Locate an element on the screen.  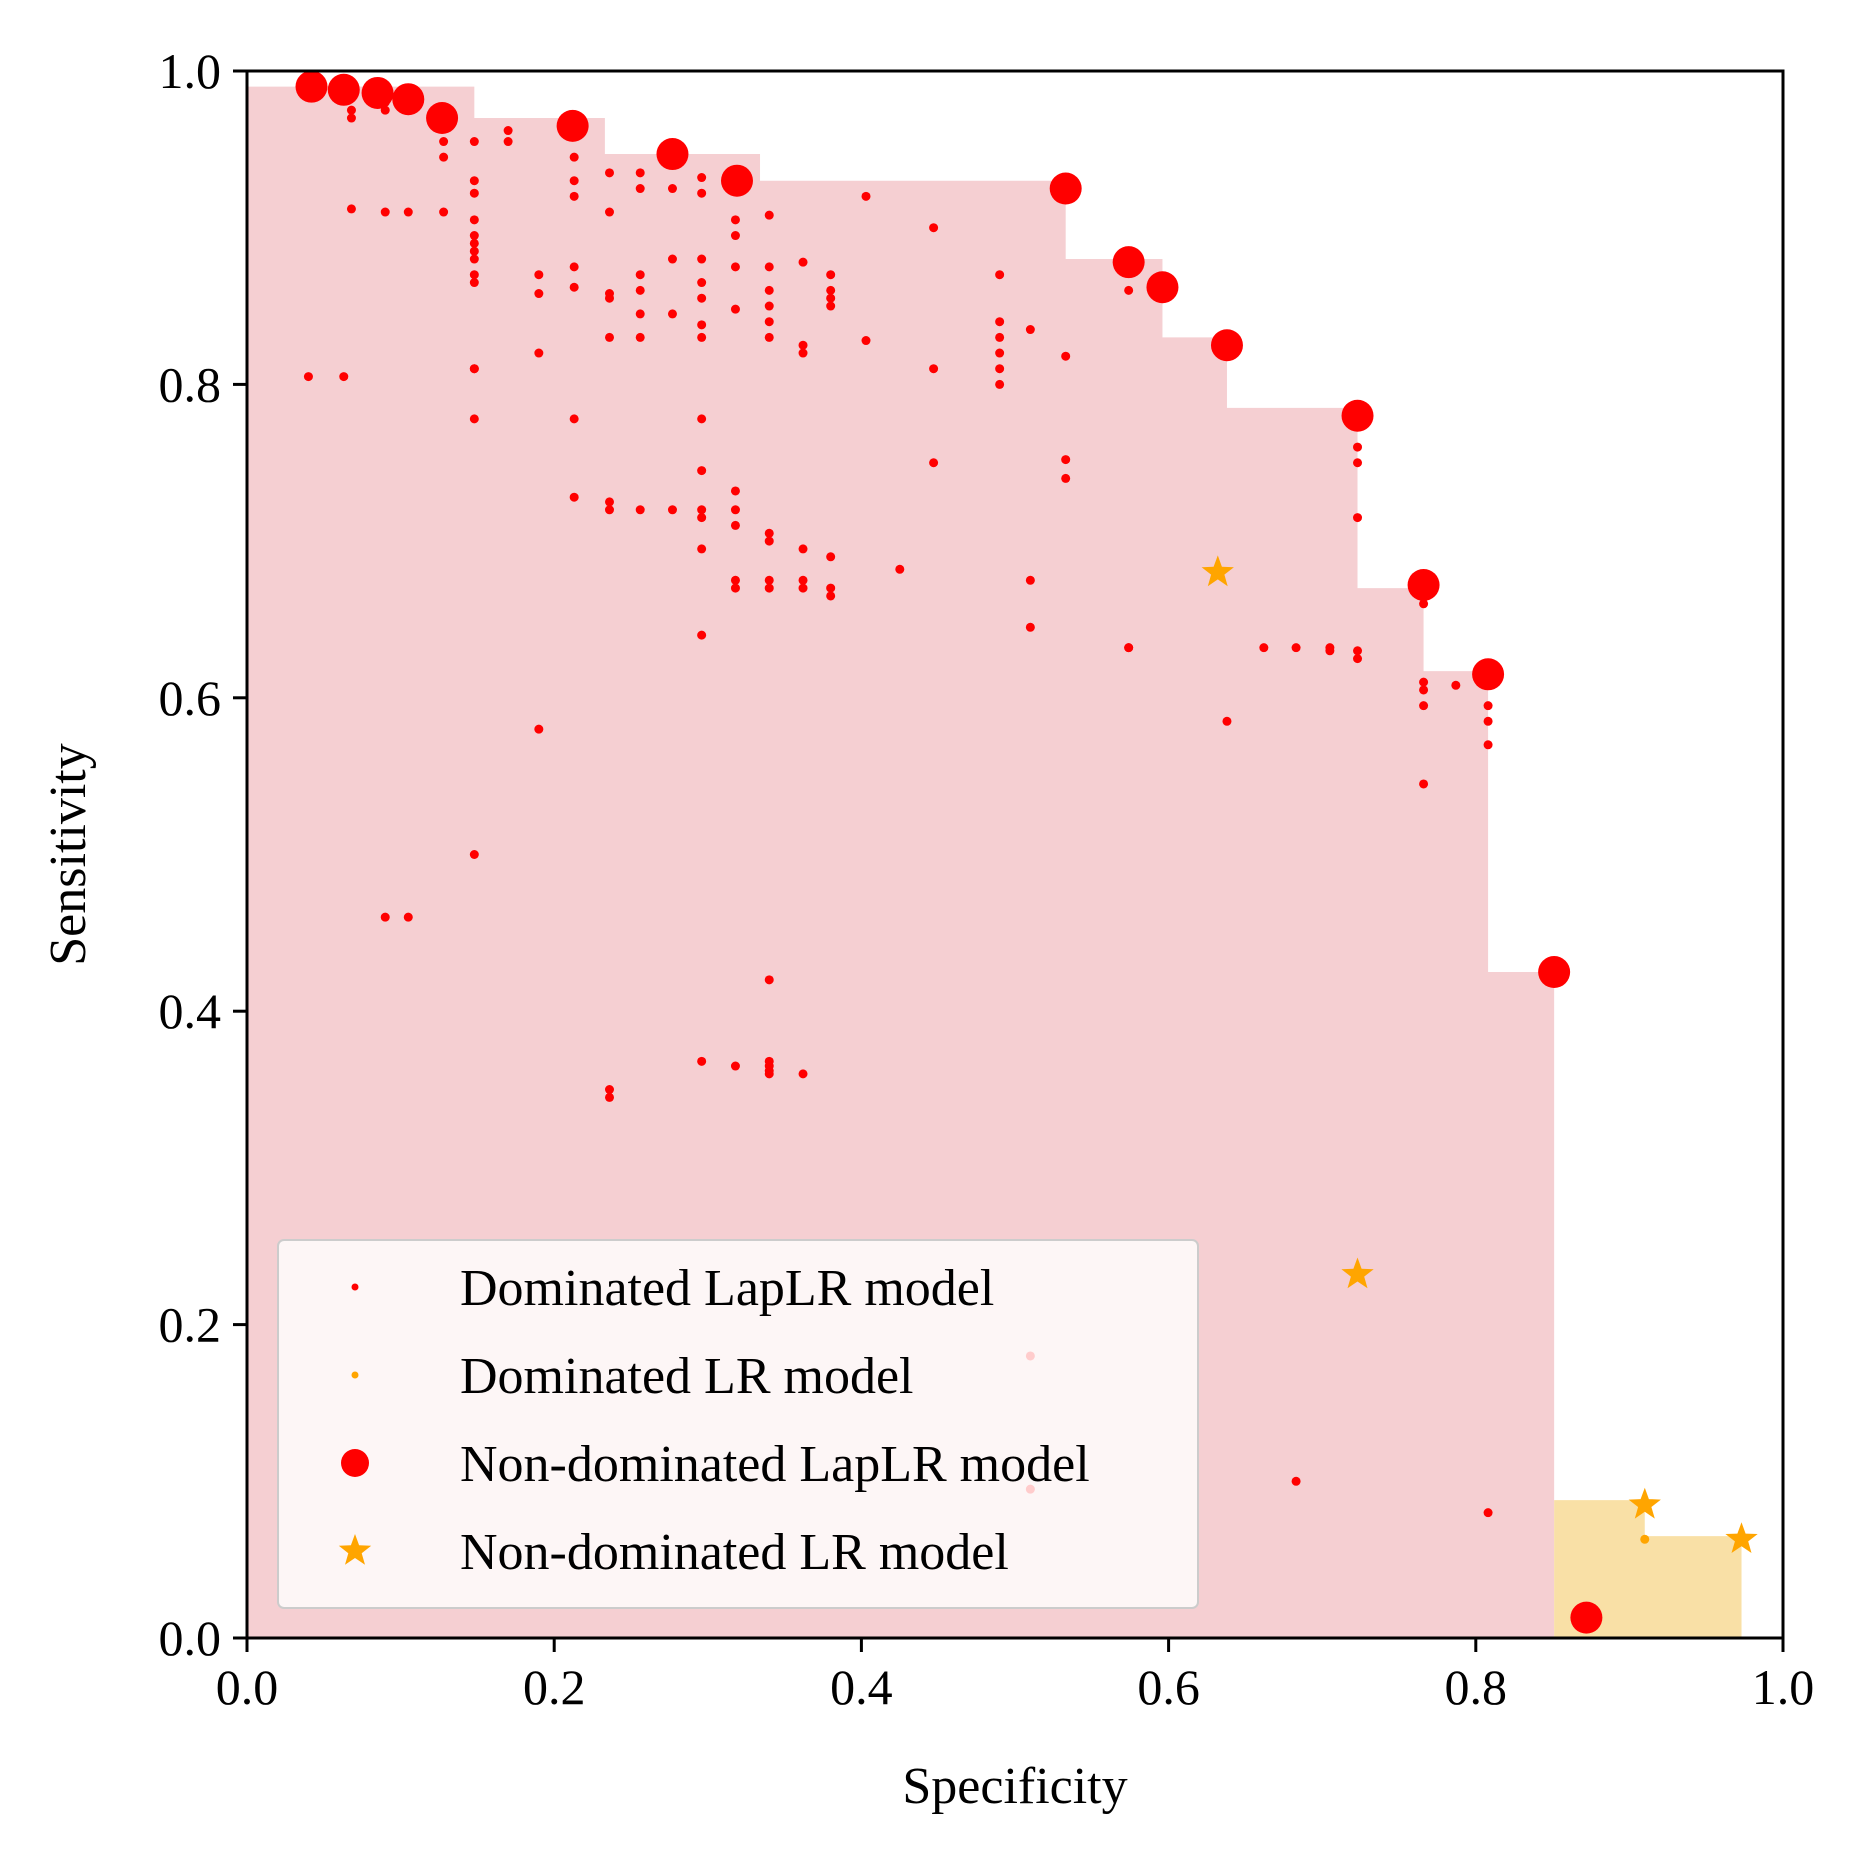
y-tick-label: 0.0 is located at coordinates (190, 1638).